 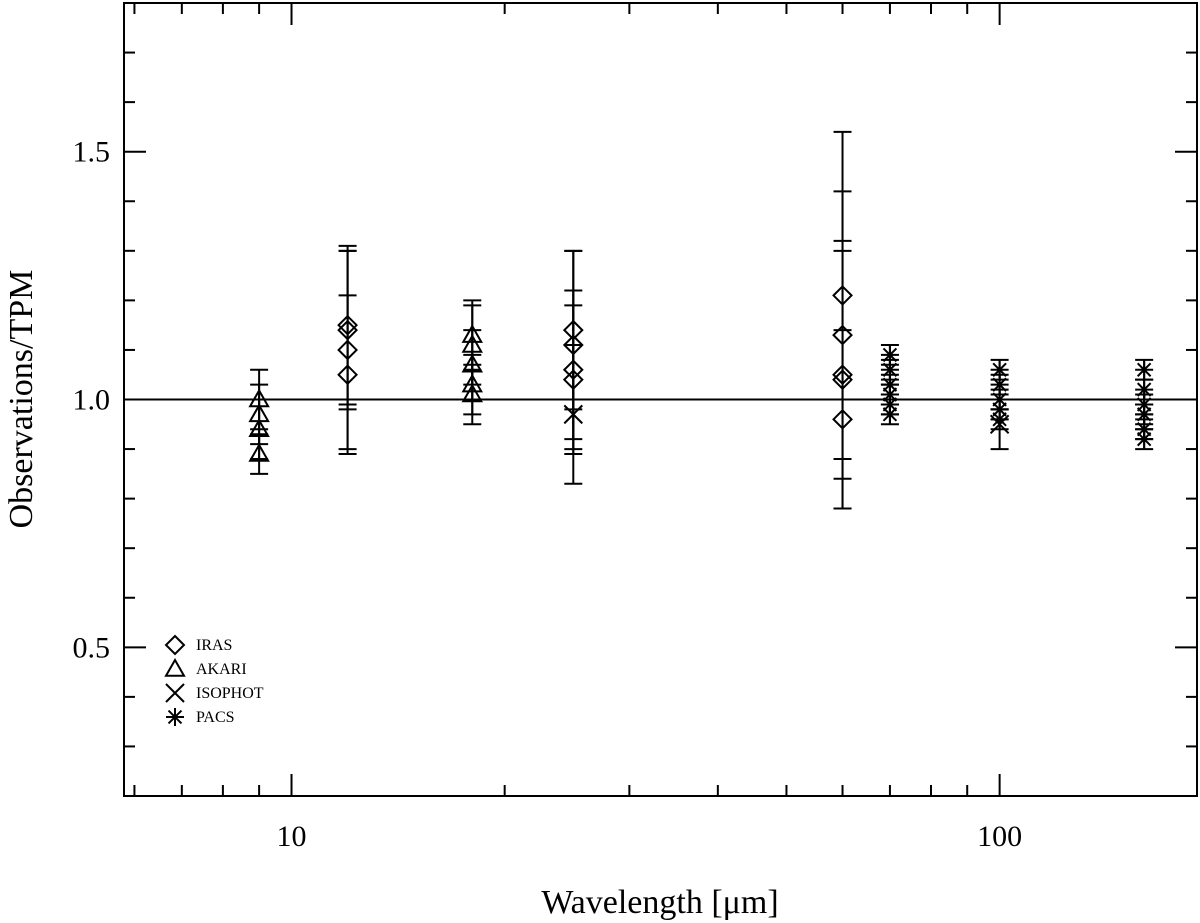 I want to click on legend-label: PACS, so click(x=215, y=717).